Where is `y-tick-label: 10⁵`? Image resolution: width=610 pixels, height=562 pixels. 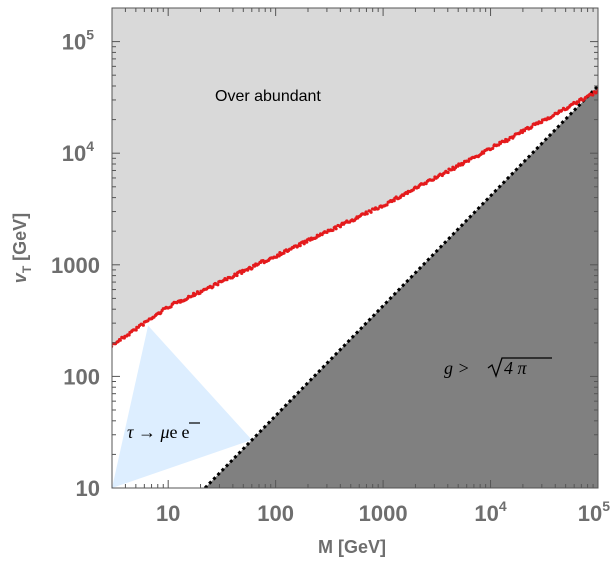
y-tick-label: 10⁵ is located at coordinates (78, 41).